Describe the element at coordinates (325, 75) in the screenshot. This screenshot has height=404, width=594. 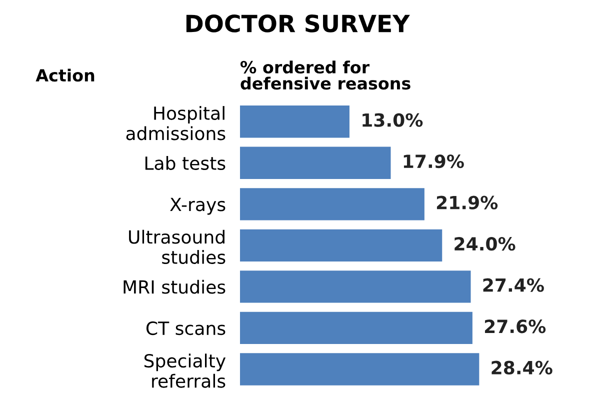
I see `text: % ordered for defensive reasons` at that location.